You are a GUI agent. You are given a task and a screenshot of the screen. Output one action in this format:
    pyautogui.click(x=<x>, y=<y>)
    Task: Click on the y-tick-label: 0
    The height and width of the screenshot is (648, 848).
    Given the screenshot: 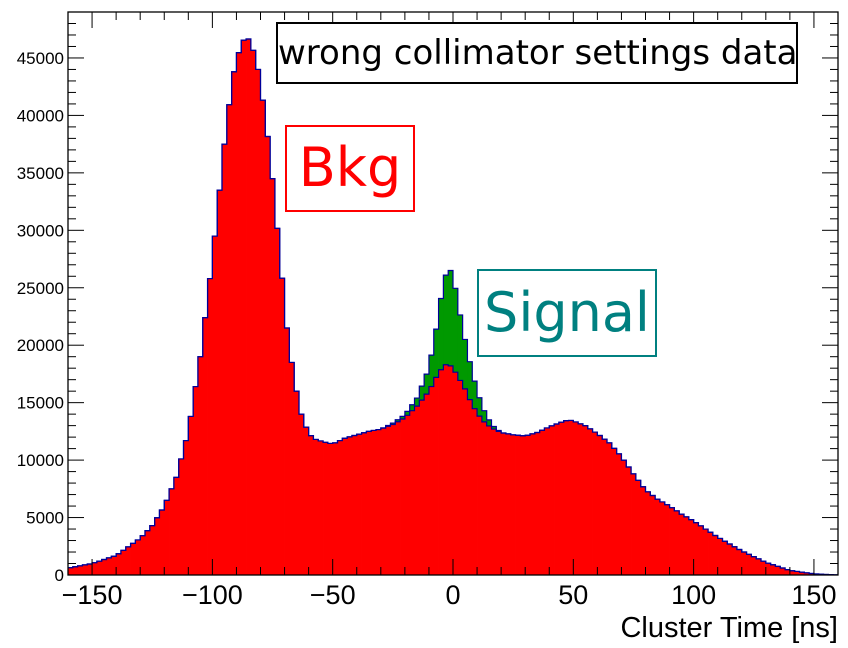 What is the action you would take?
    pyautogui.click(x=59, y=575)
    